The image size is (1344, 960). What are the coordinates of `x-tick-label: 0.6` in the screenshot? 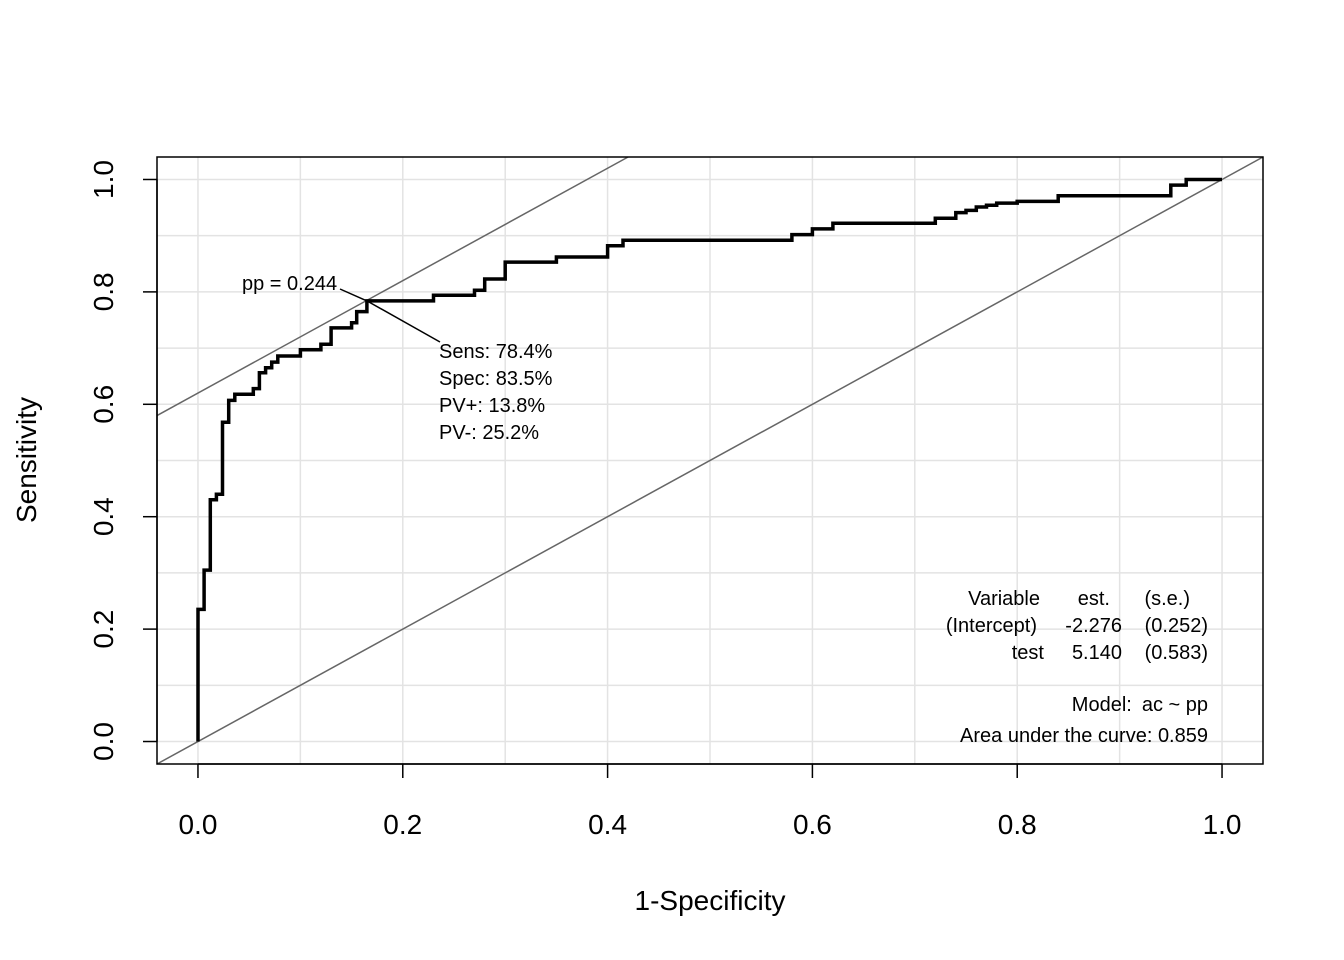 It's located at (812, 824).